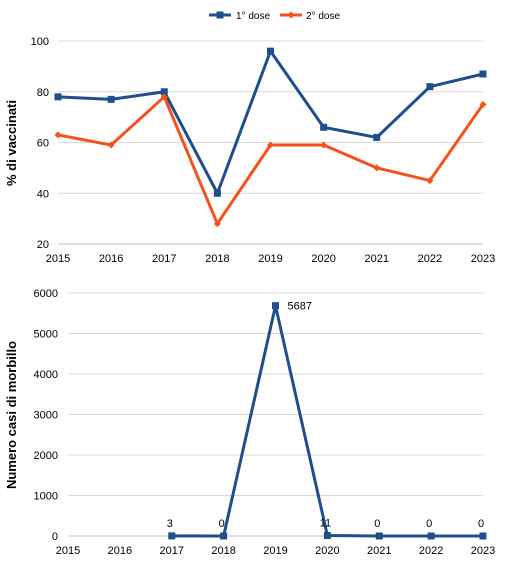  What do you see at coordinates (164, 259) in the screenshot?
I see `top-x-tick-2017: 2017` at bounding box center [164, 259].